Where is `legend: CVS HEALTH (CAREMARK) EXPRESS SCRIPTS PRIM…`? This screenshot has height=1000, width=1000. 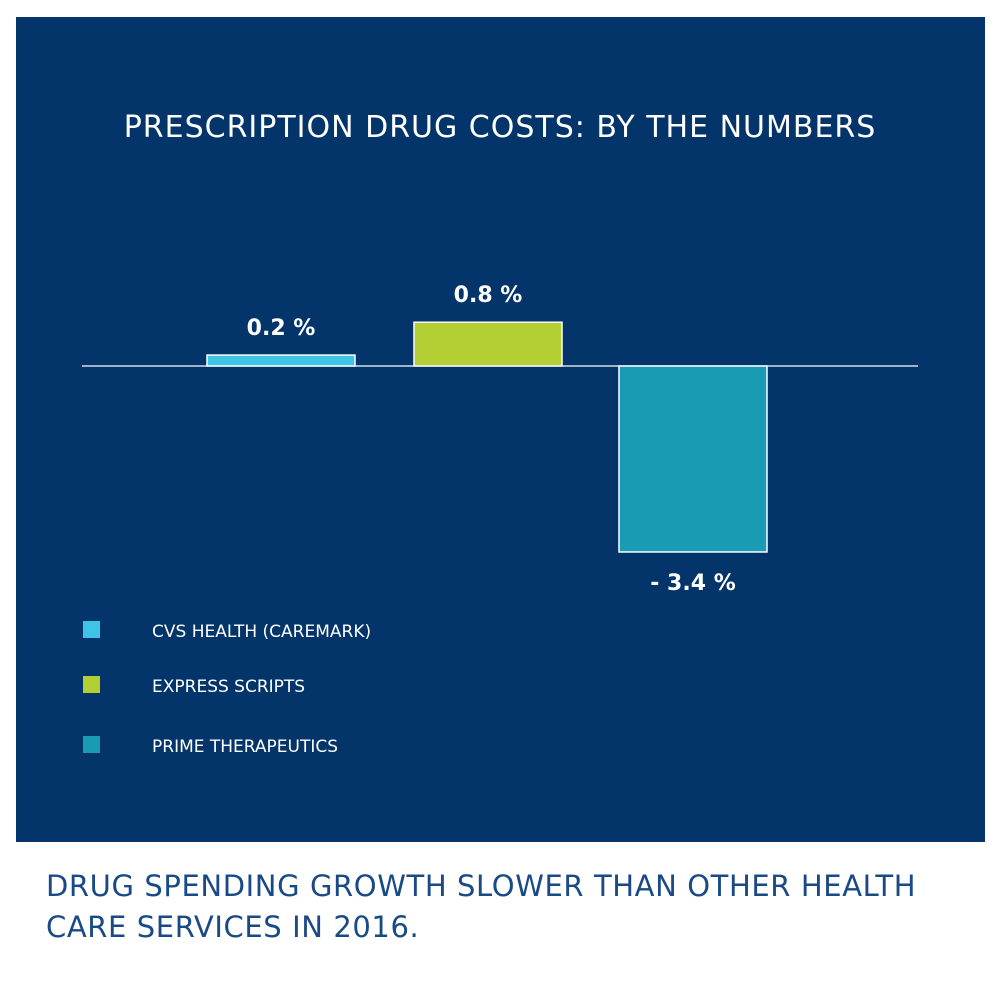
legend: CVS HEALTH (CAREMARK) EXPRESS SCRIPTS PRIM… is located at coordinates (227, 689).